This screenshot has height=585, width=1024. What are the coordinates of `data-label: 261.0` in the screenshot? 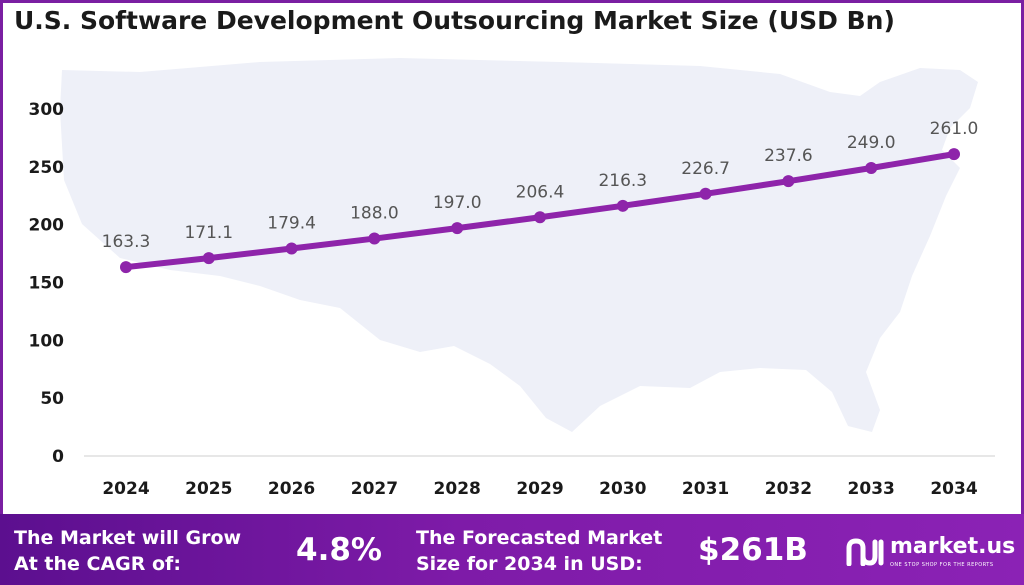 It's located at (954, 129).